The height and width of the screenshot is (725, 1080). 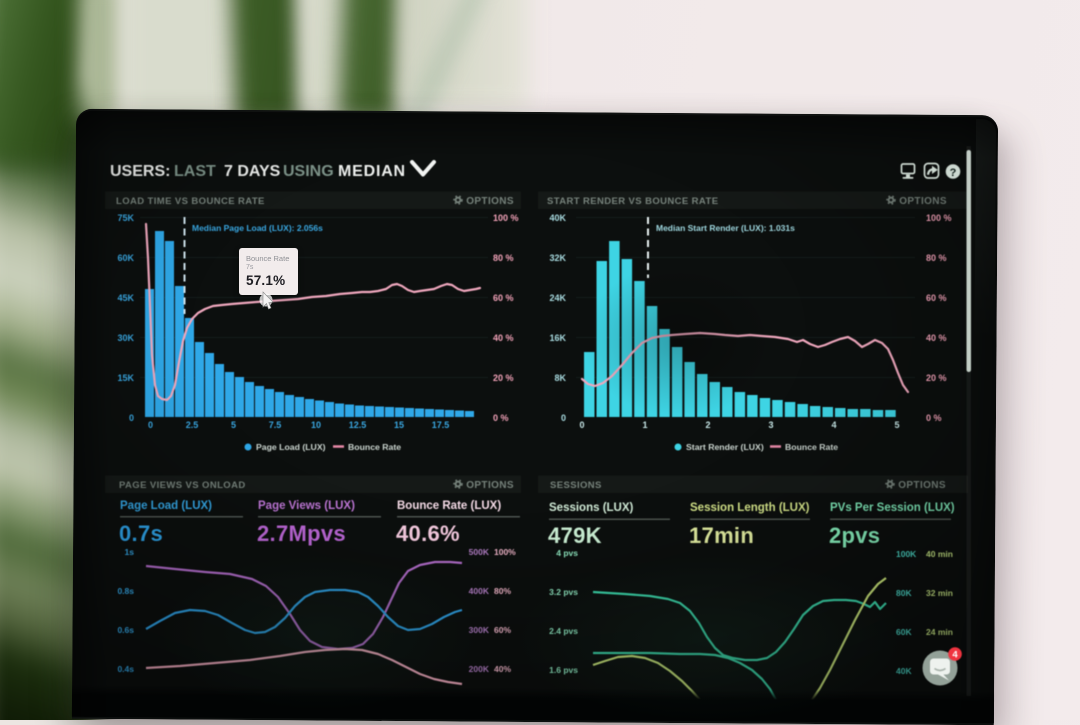 What do you see at coordinates (252, 171) in the screenshot?
I see `svg-text: 7 DAYS` at bounding box center [252, 171].